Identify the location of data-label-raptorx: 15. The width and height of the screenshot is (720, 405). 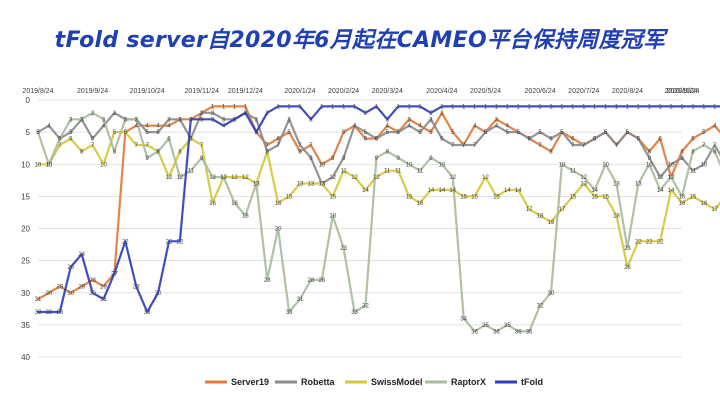
(682, 197).